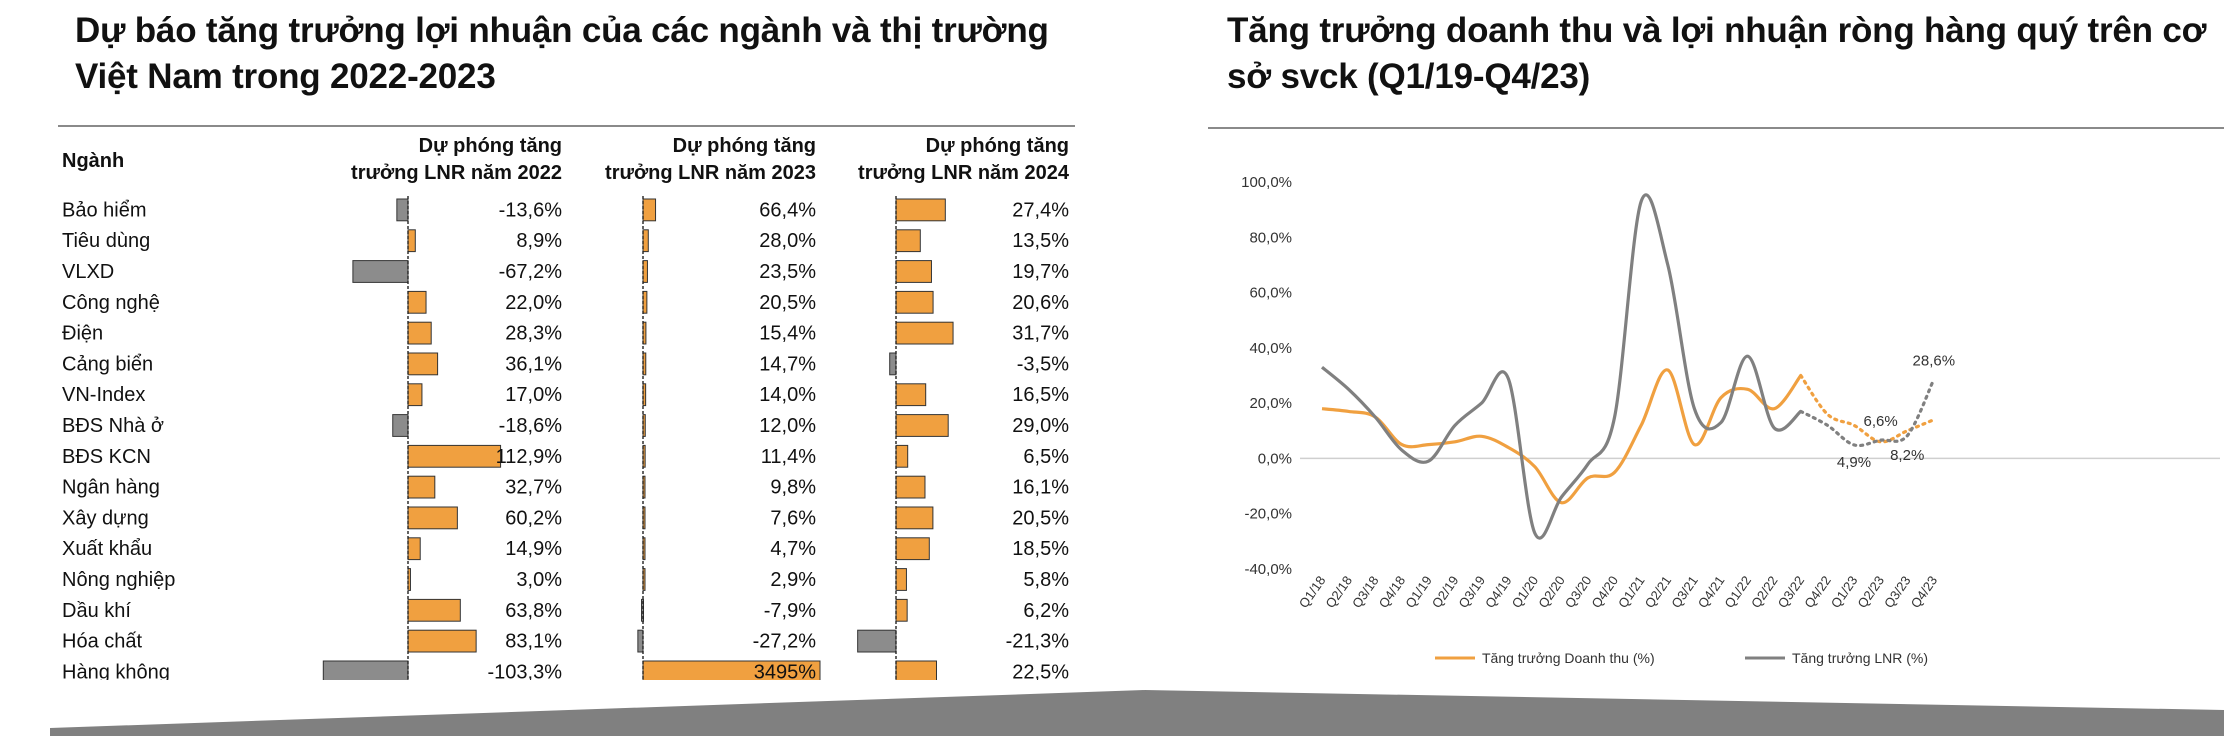 The image size is (2224, 748). Describe the element at coordinates (533, 364) in the screenshot. I see `value-label-2022: 36,1%` at that location.